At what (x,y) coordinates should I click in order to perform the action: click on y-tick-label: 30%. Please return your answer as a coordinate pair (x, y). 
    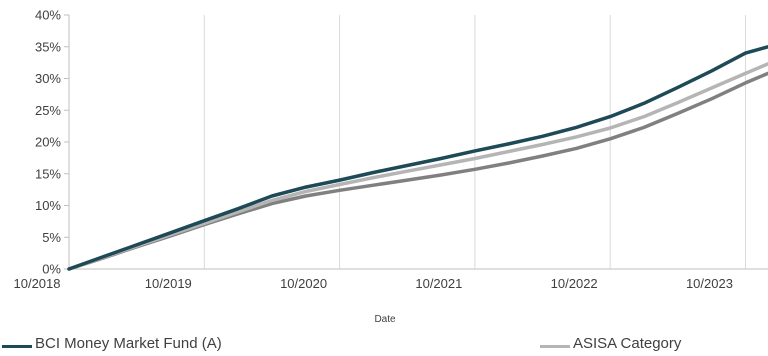
    Looking at the image, I should click on (48, 78).